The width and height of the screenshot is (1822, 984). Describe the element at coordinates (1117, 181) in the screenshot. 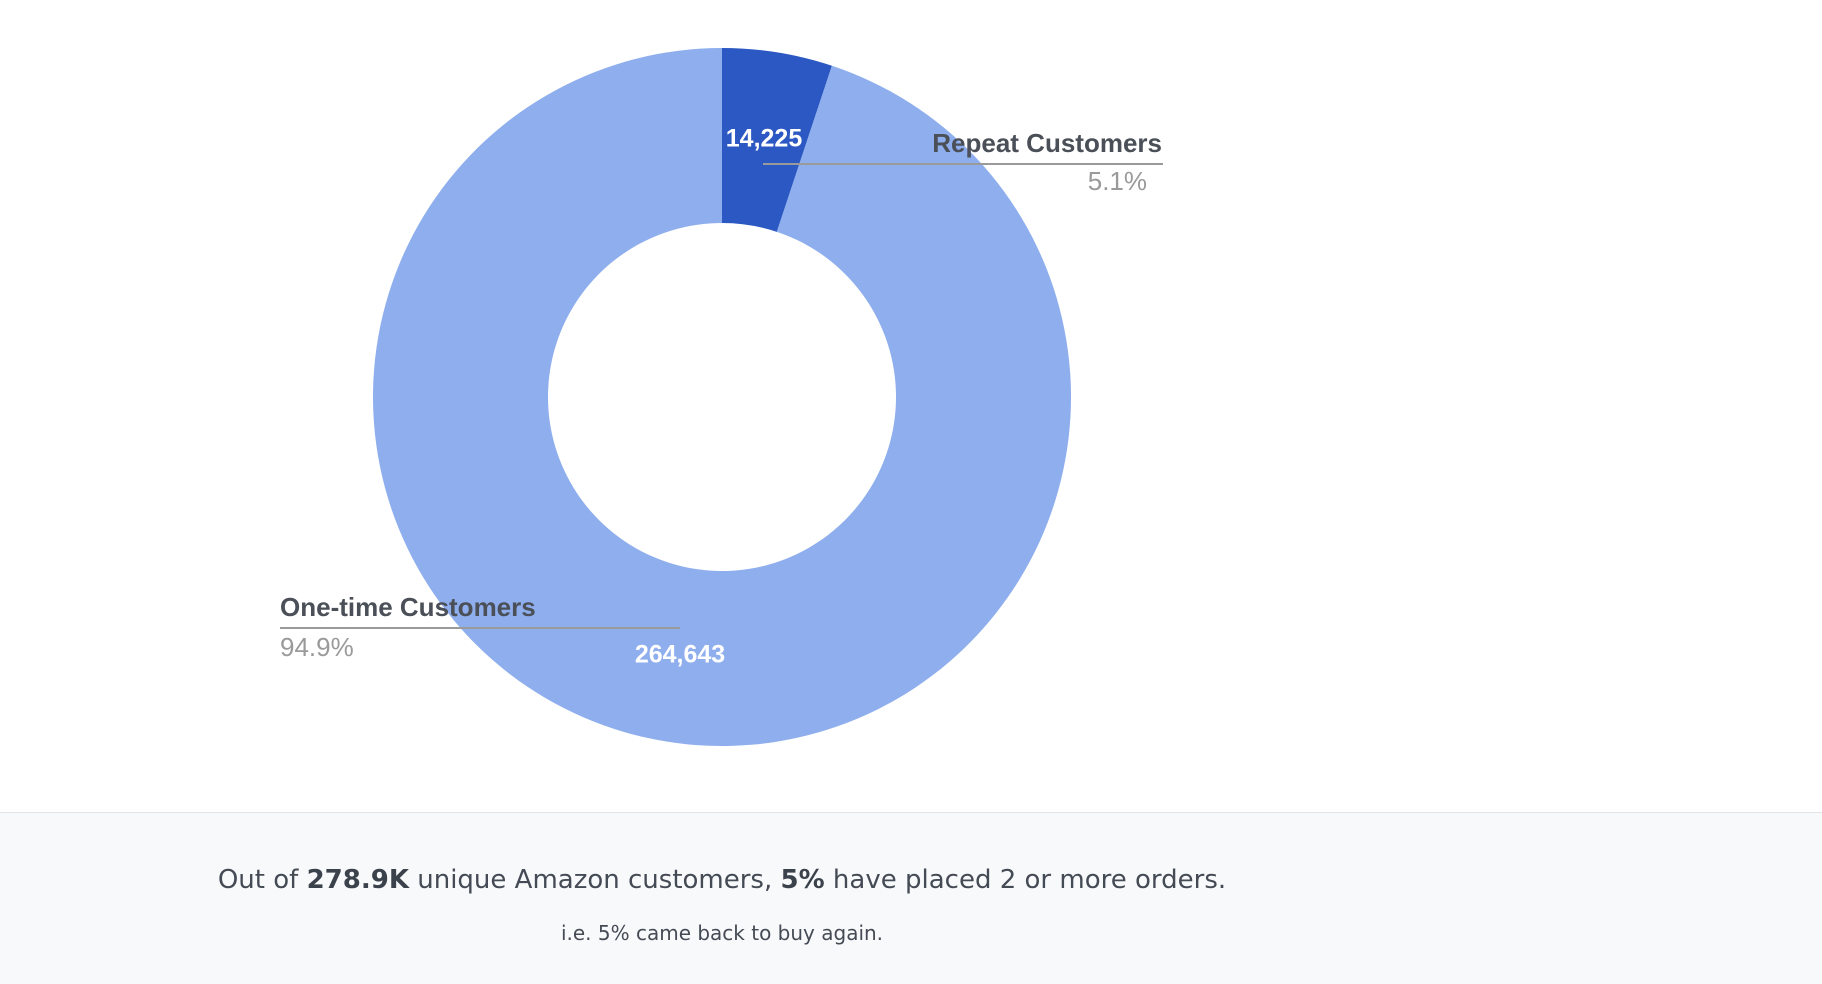

I see `percent-label: 5.1%` at that location.